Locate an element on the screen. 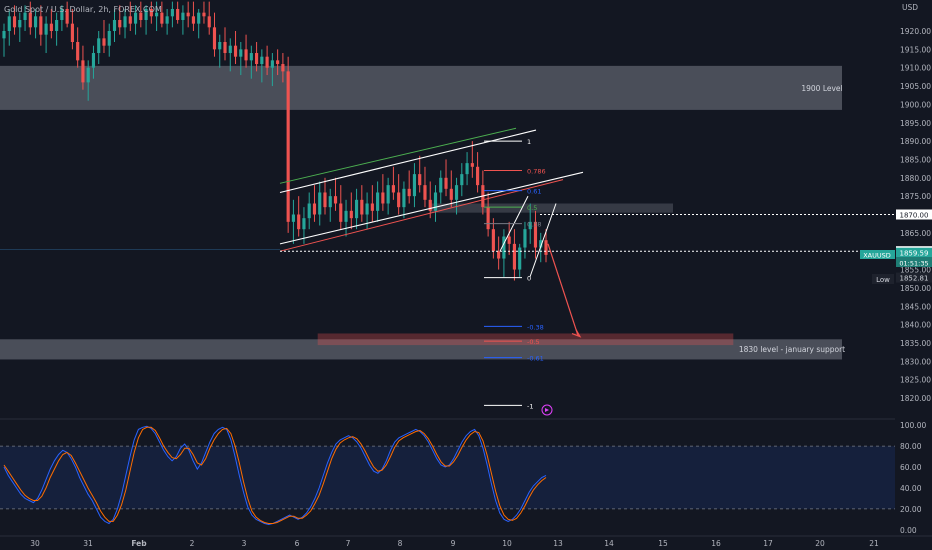  price-tag-bg is located at coordinates (914, 277).